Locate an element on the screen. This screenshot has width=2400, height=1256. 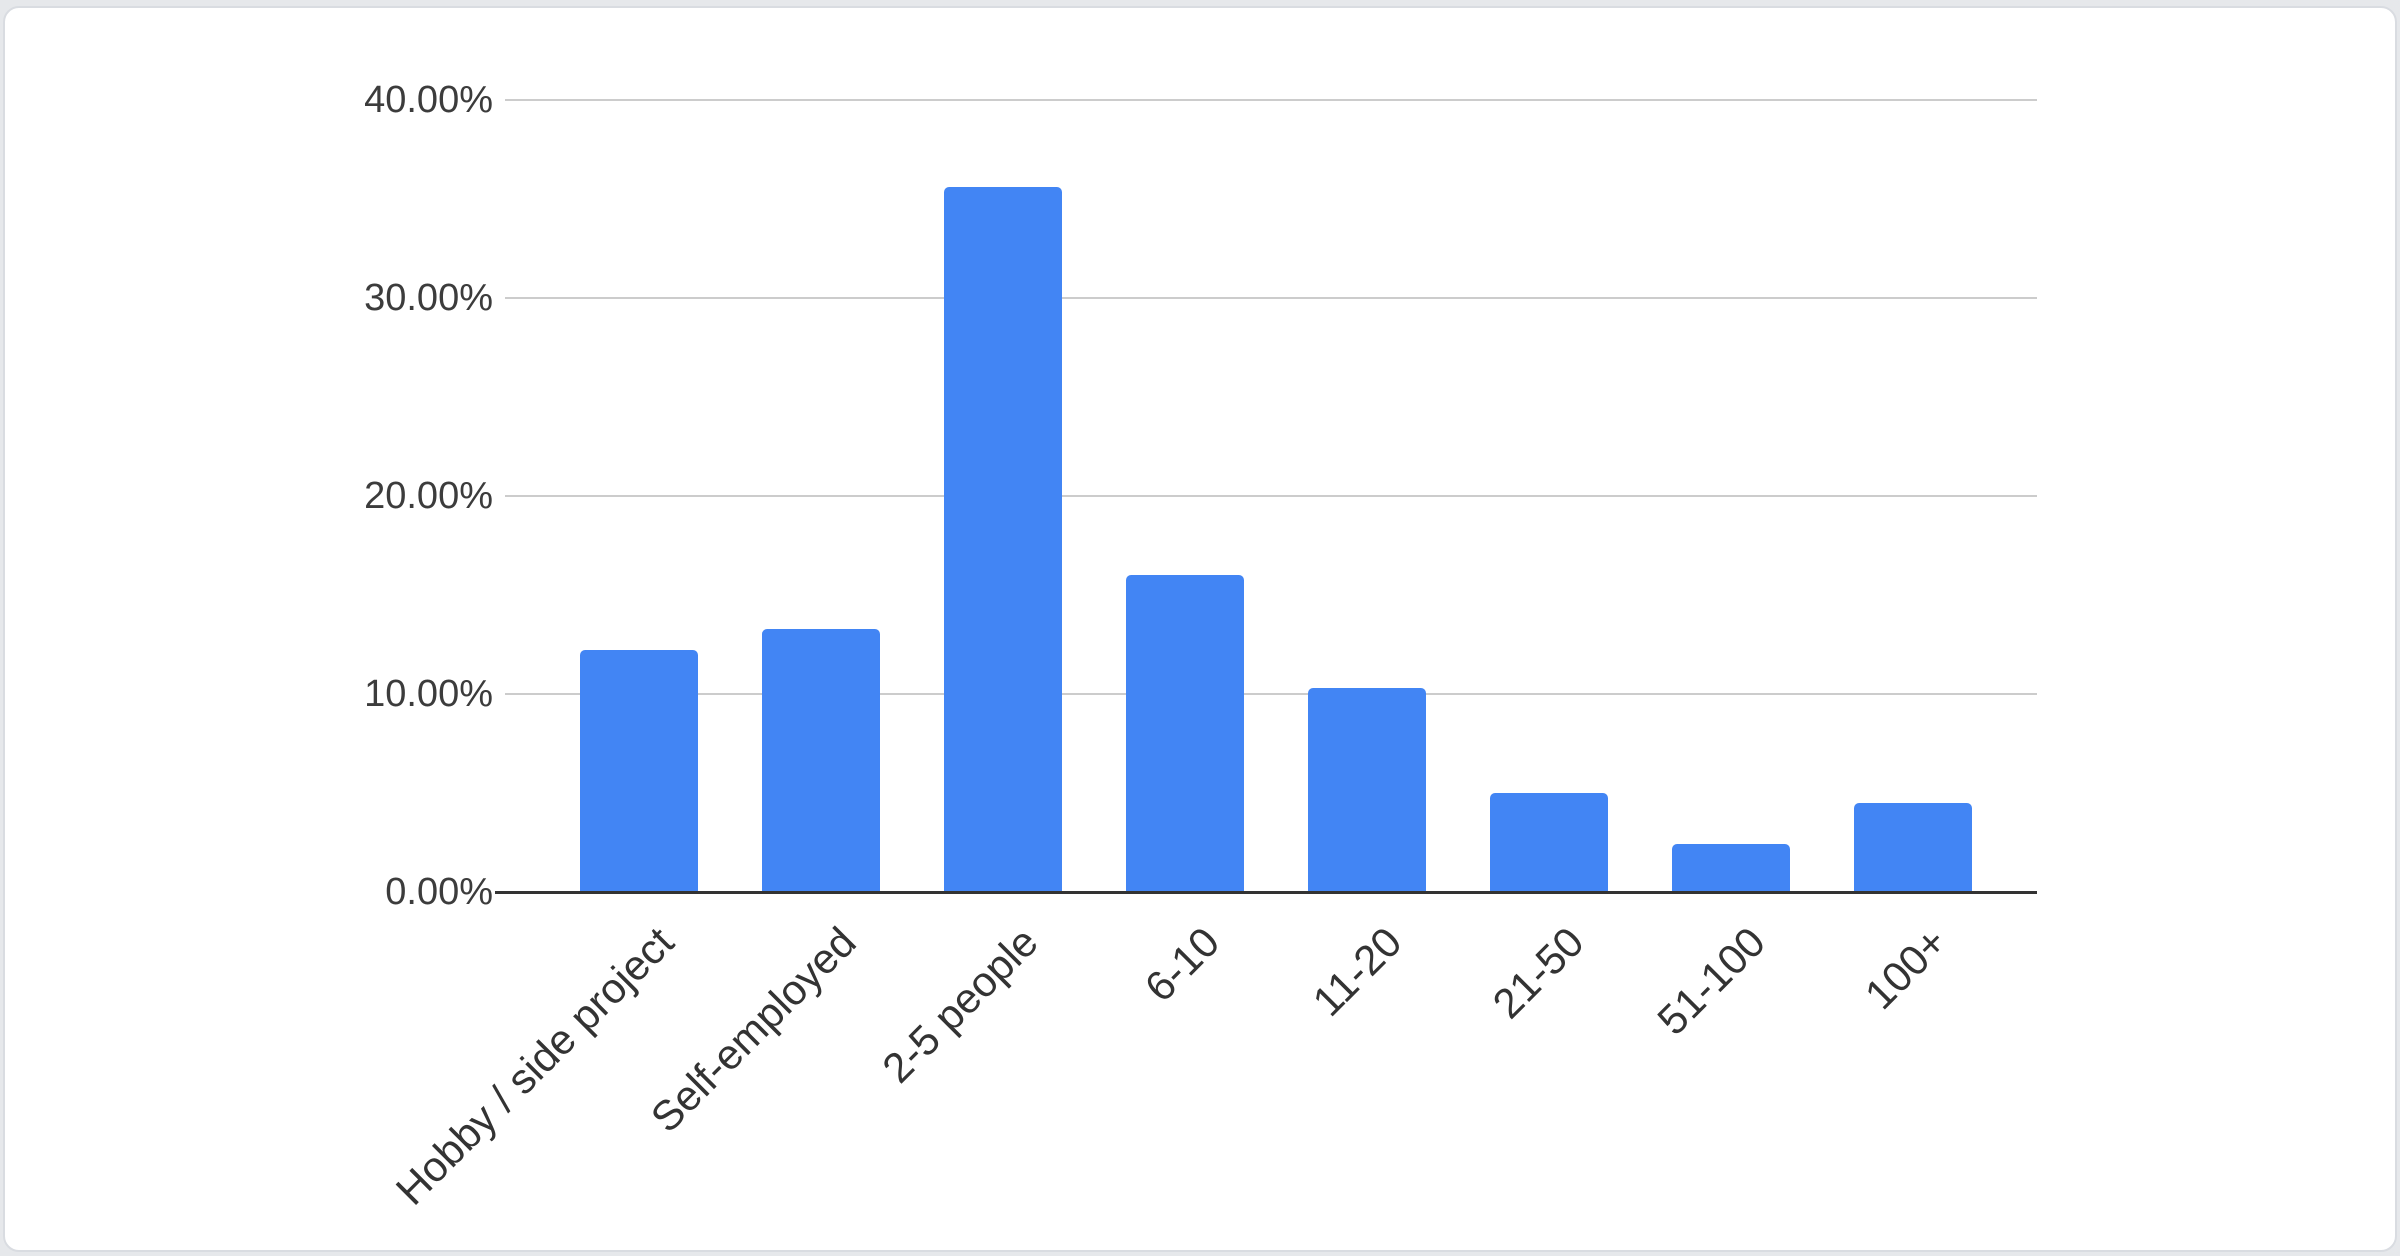
y-tick-label: 20.00% is located at coordinates (428, 496).